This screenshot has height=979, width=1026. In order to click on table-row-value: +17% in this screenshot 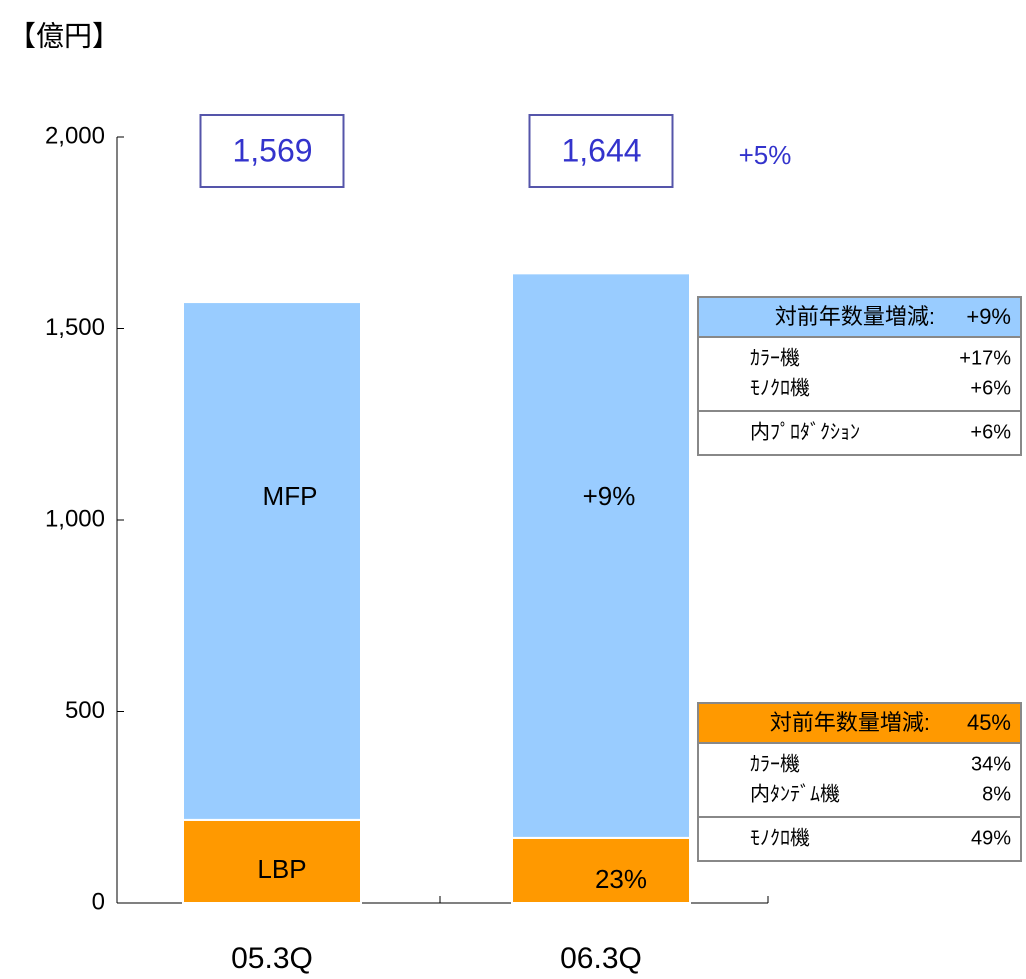, I will do `click(985, 358)`.